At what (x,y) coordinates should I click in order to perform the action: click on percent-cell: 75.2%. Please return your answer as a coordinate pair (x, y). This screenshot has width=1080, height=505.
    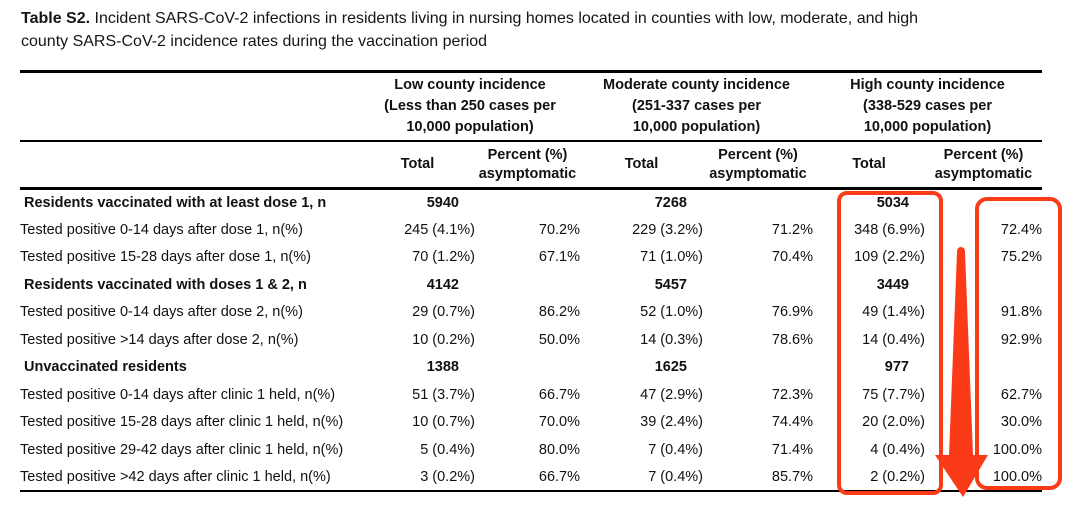
    Looking at the image, I should click on (1021, 257).